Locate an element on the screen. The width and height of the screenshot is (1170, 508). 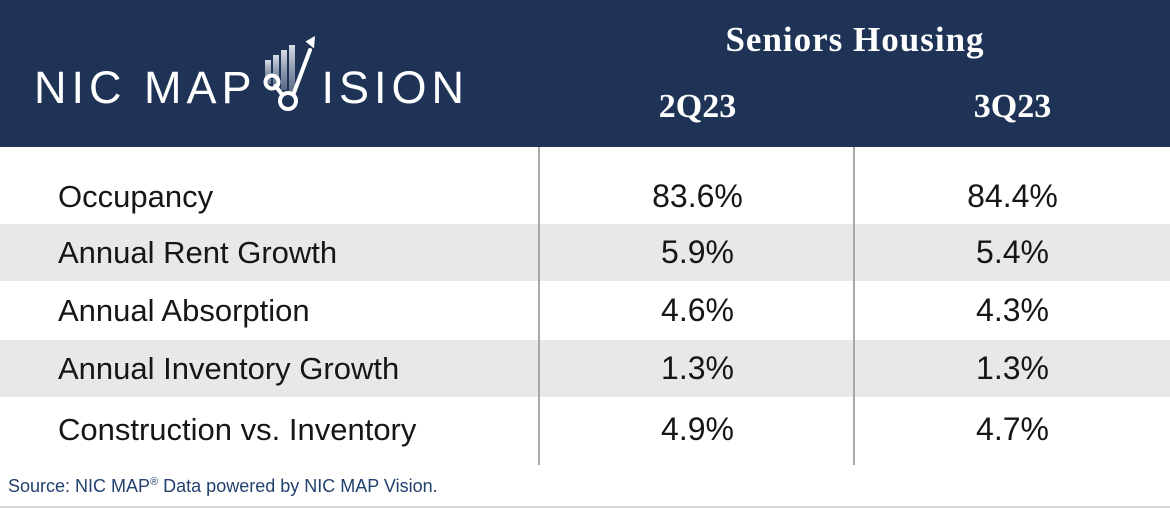
table-title: Seniors Housing is located at coordinates (855, 39).